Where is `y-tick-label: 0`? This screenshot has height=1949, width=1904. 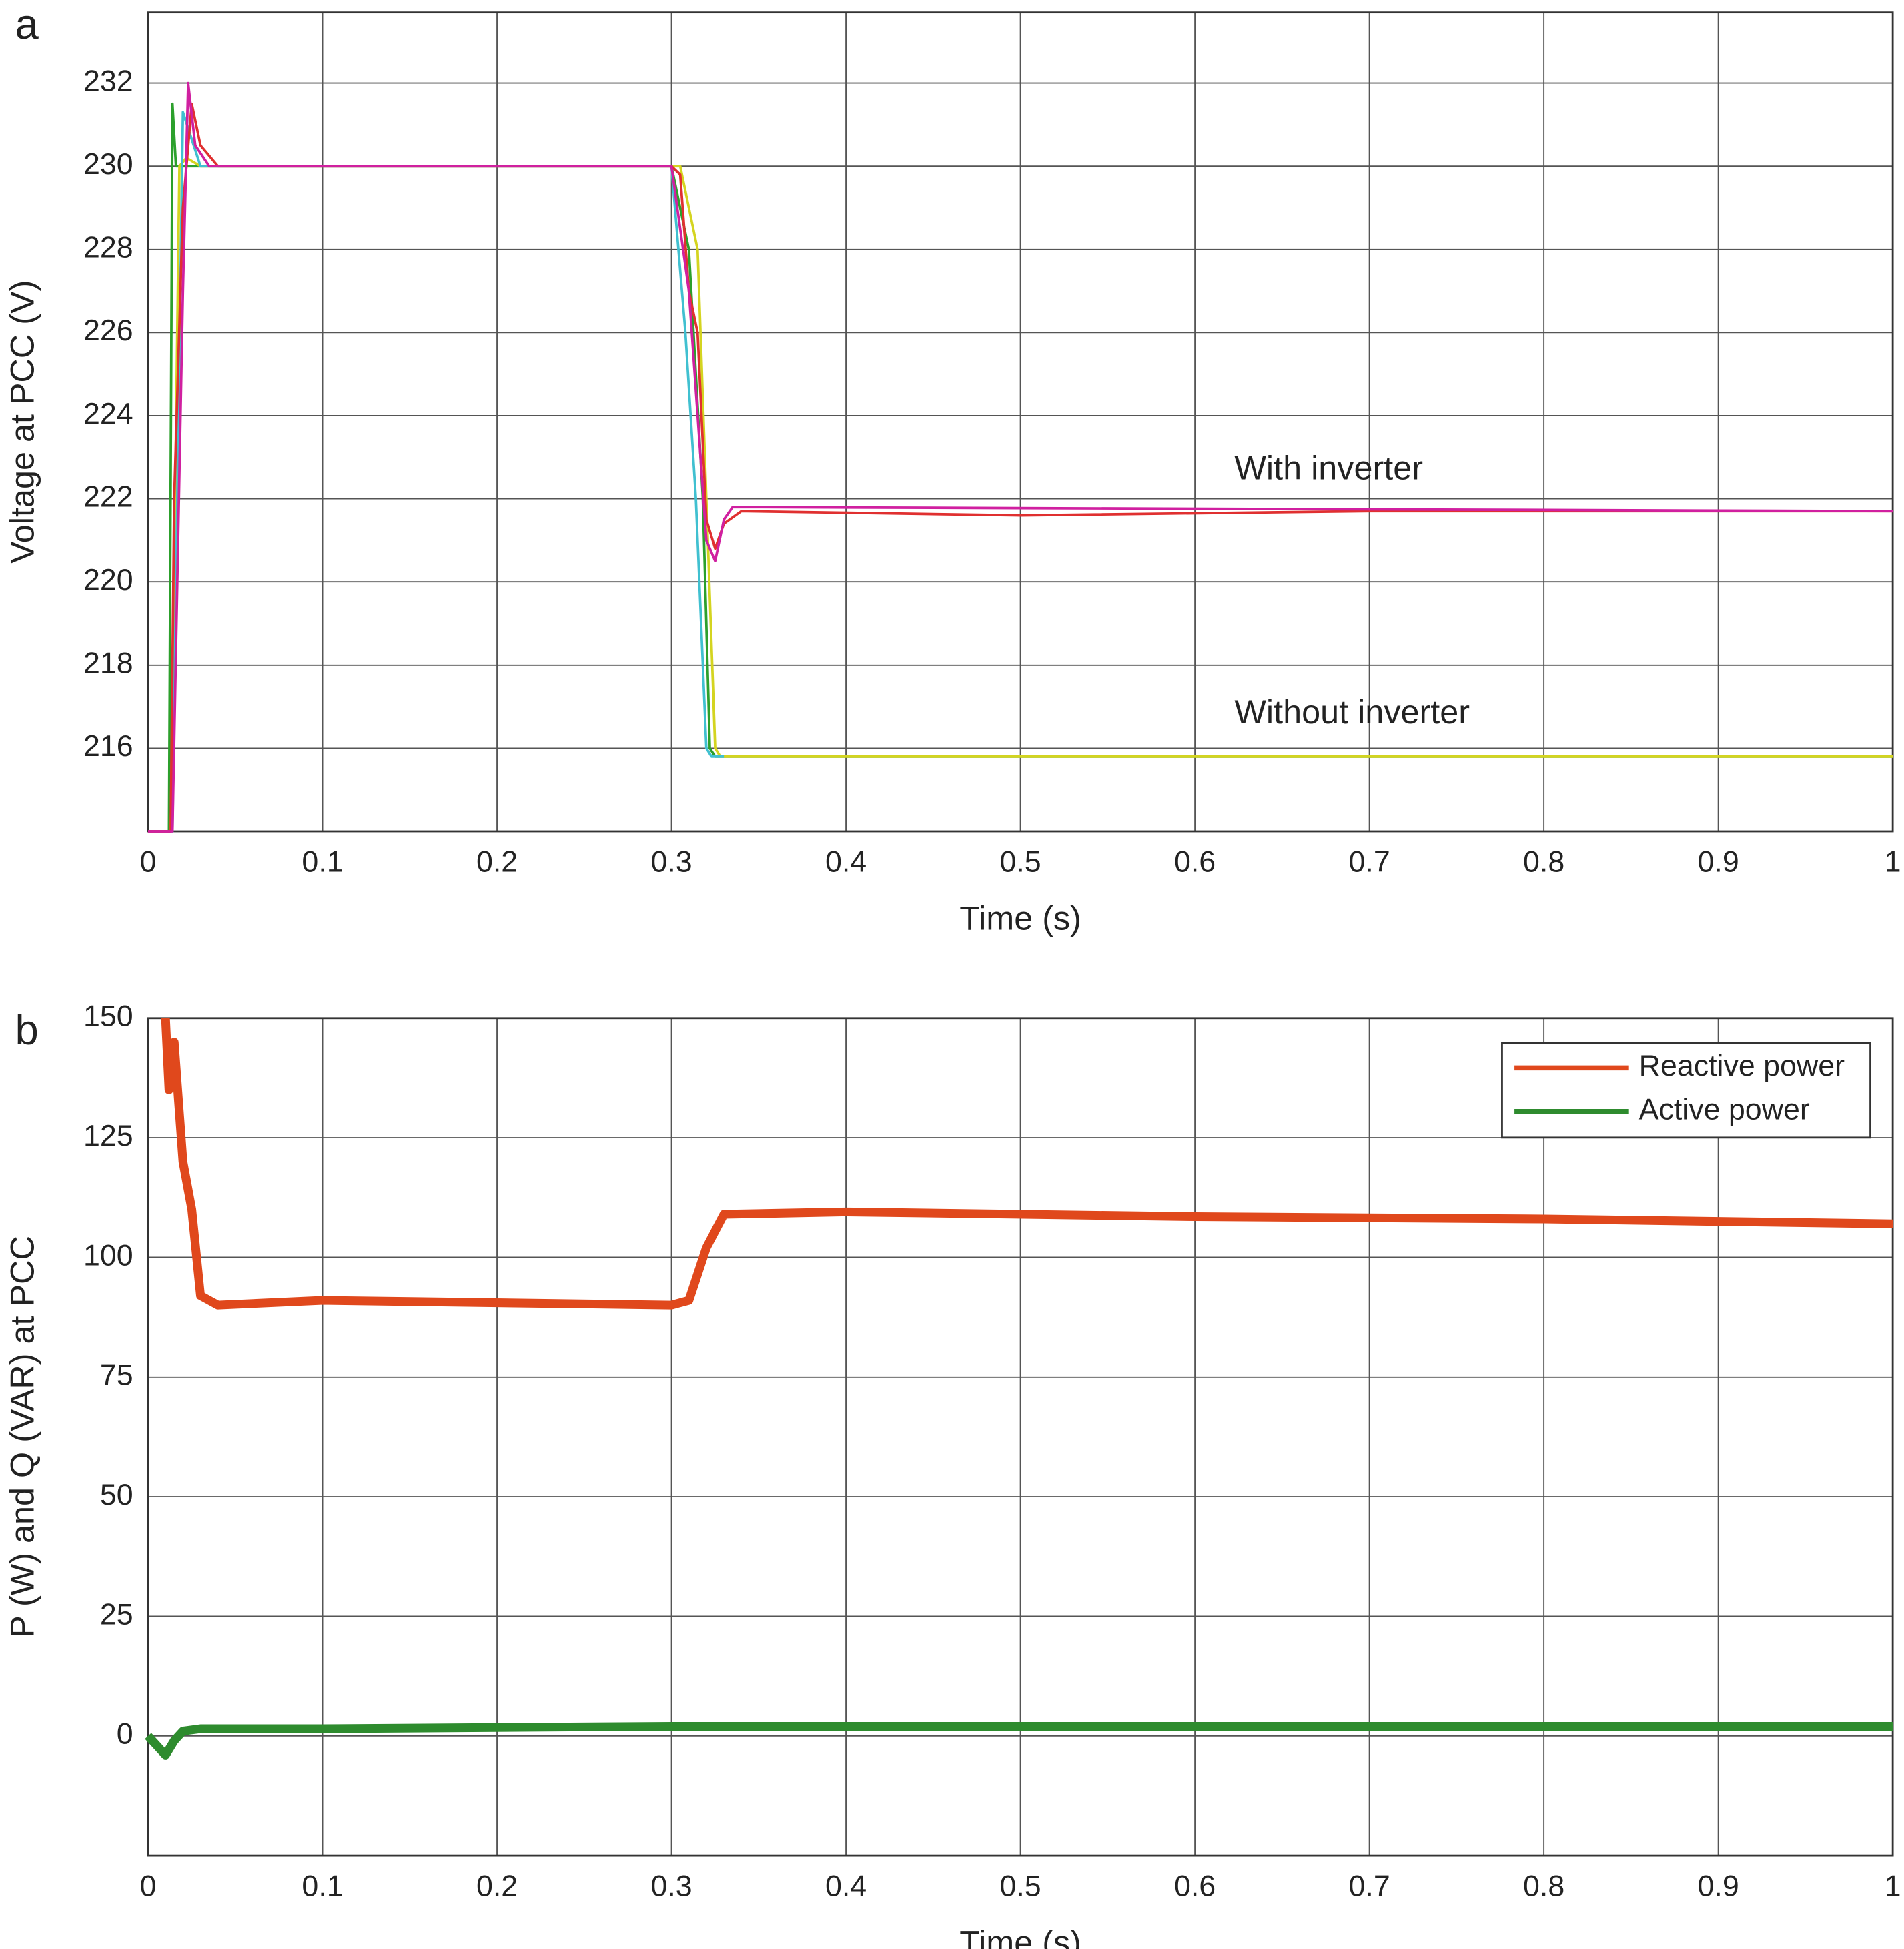 y-tick-label: 0 is located at coordinates (125, 1734).